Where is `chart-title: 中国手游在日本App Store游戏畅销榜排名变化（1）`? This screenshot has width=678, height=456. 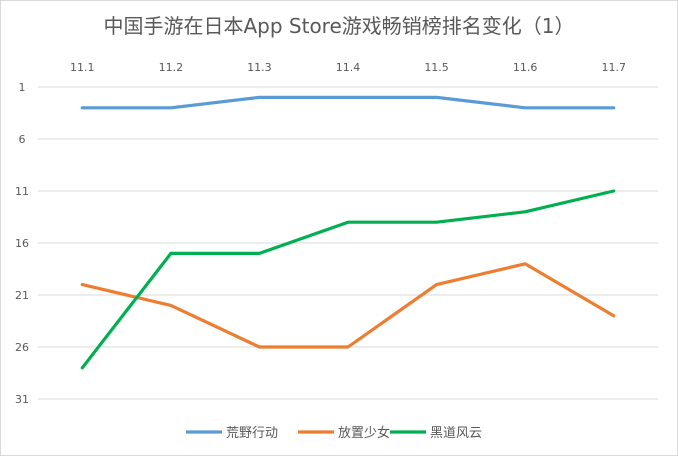 chart-title: 中国手游在日本App Store游戏畅销榜排名变化（1） is located at coordinates (339, 26).